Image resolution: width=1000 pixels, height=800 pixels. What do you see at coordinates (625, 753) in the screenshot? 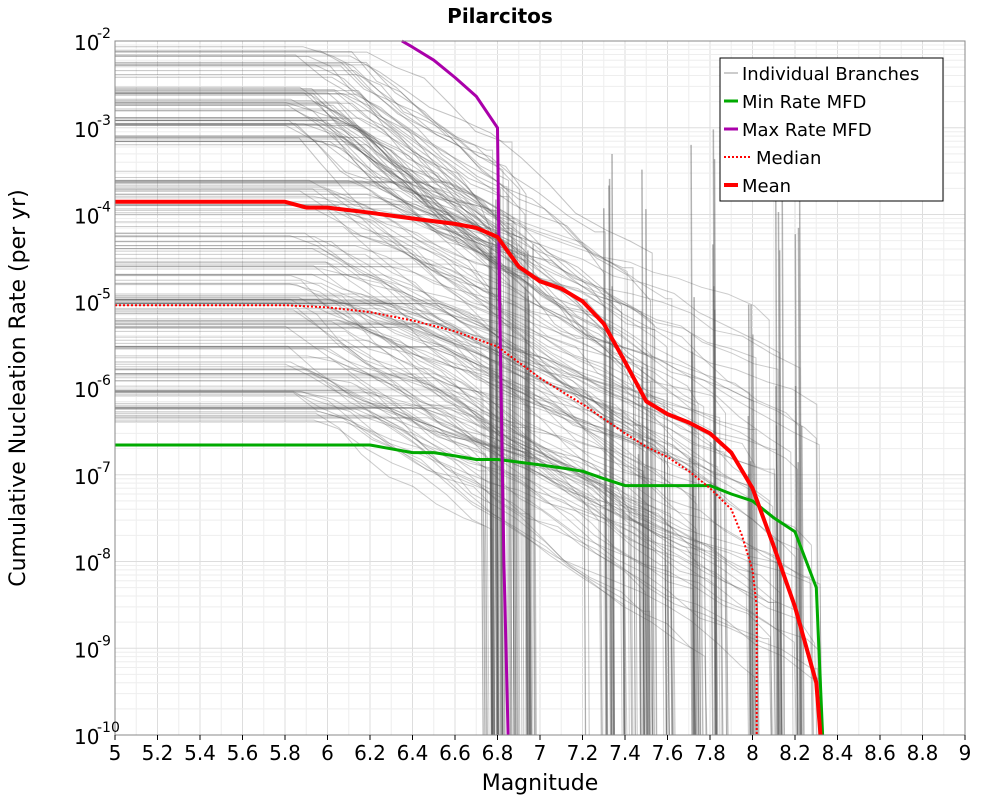
I see `x-tick-label: 7.4` at bounding box center [625, 753].